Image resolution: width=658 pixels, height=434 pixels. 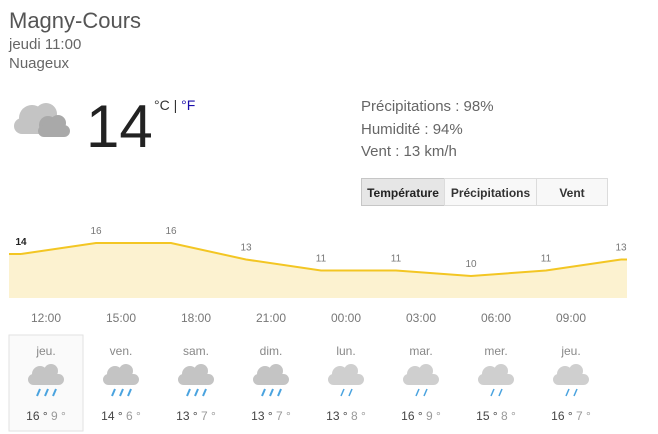 What do you see at coordinates (483, 416) in the screenshot?
I see `temp-part: 15` at bounding box center [483, 416].